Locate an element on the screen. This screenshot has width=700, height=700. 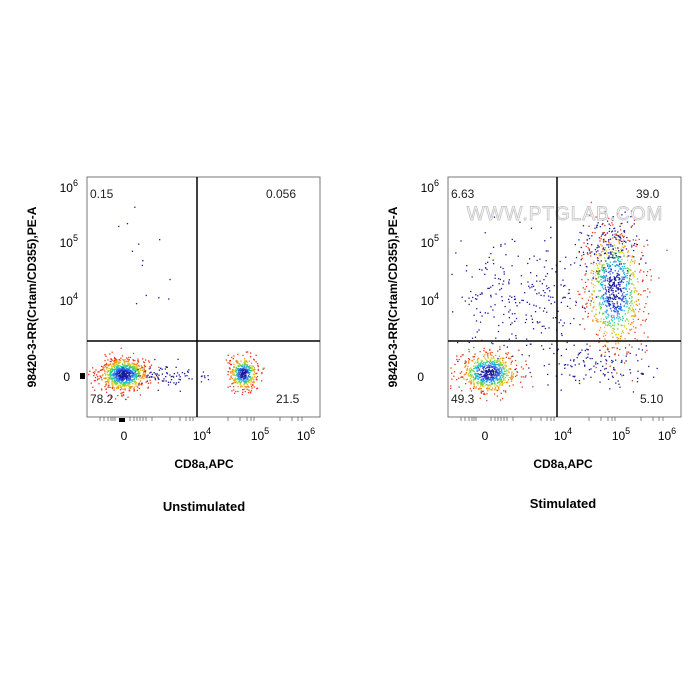
y-tick-exponent: 6 is located at coordinates (436, 183).